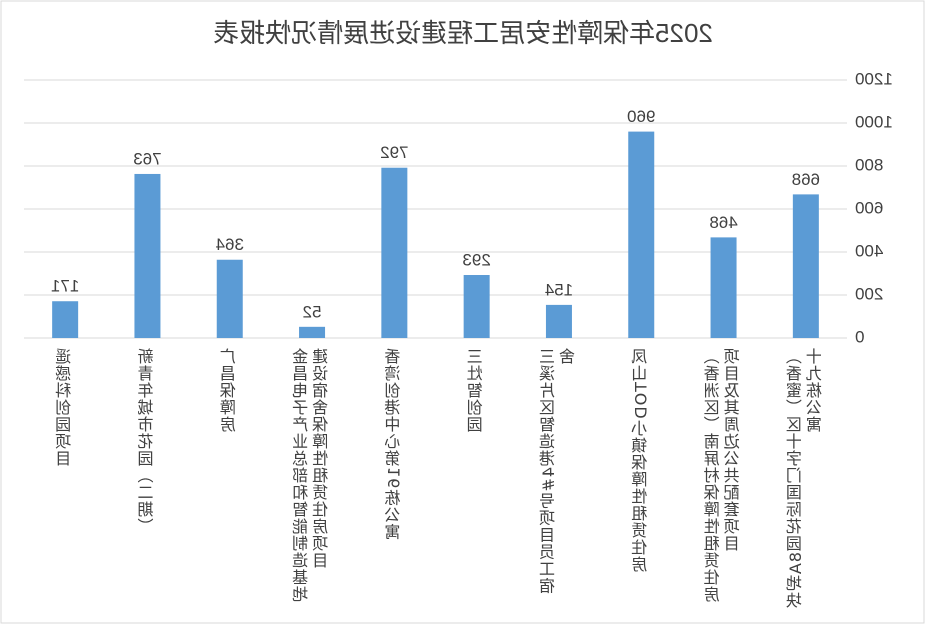  I want to click on data-label: 763, so click(147, 158).